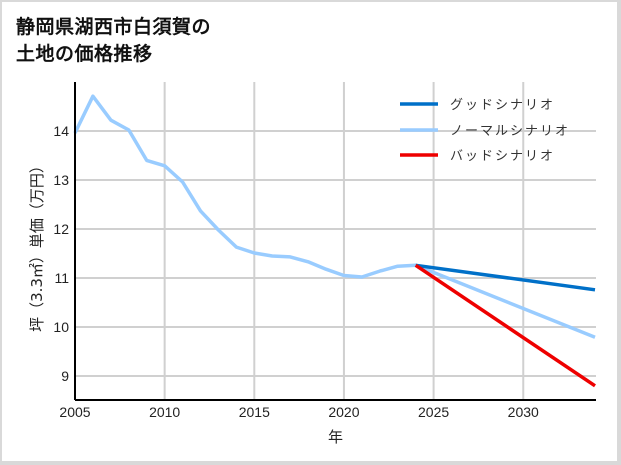  I want to click on legend-label: バッドシナリオ, so click(502, 156).